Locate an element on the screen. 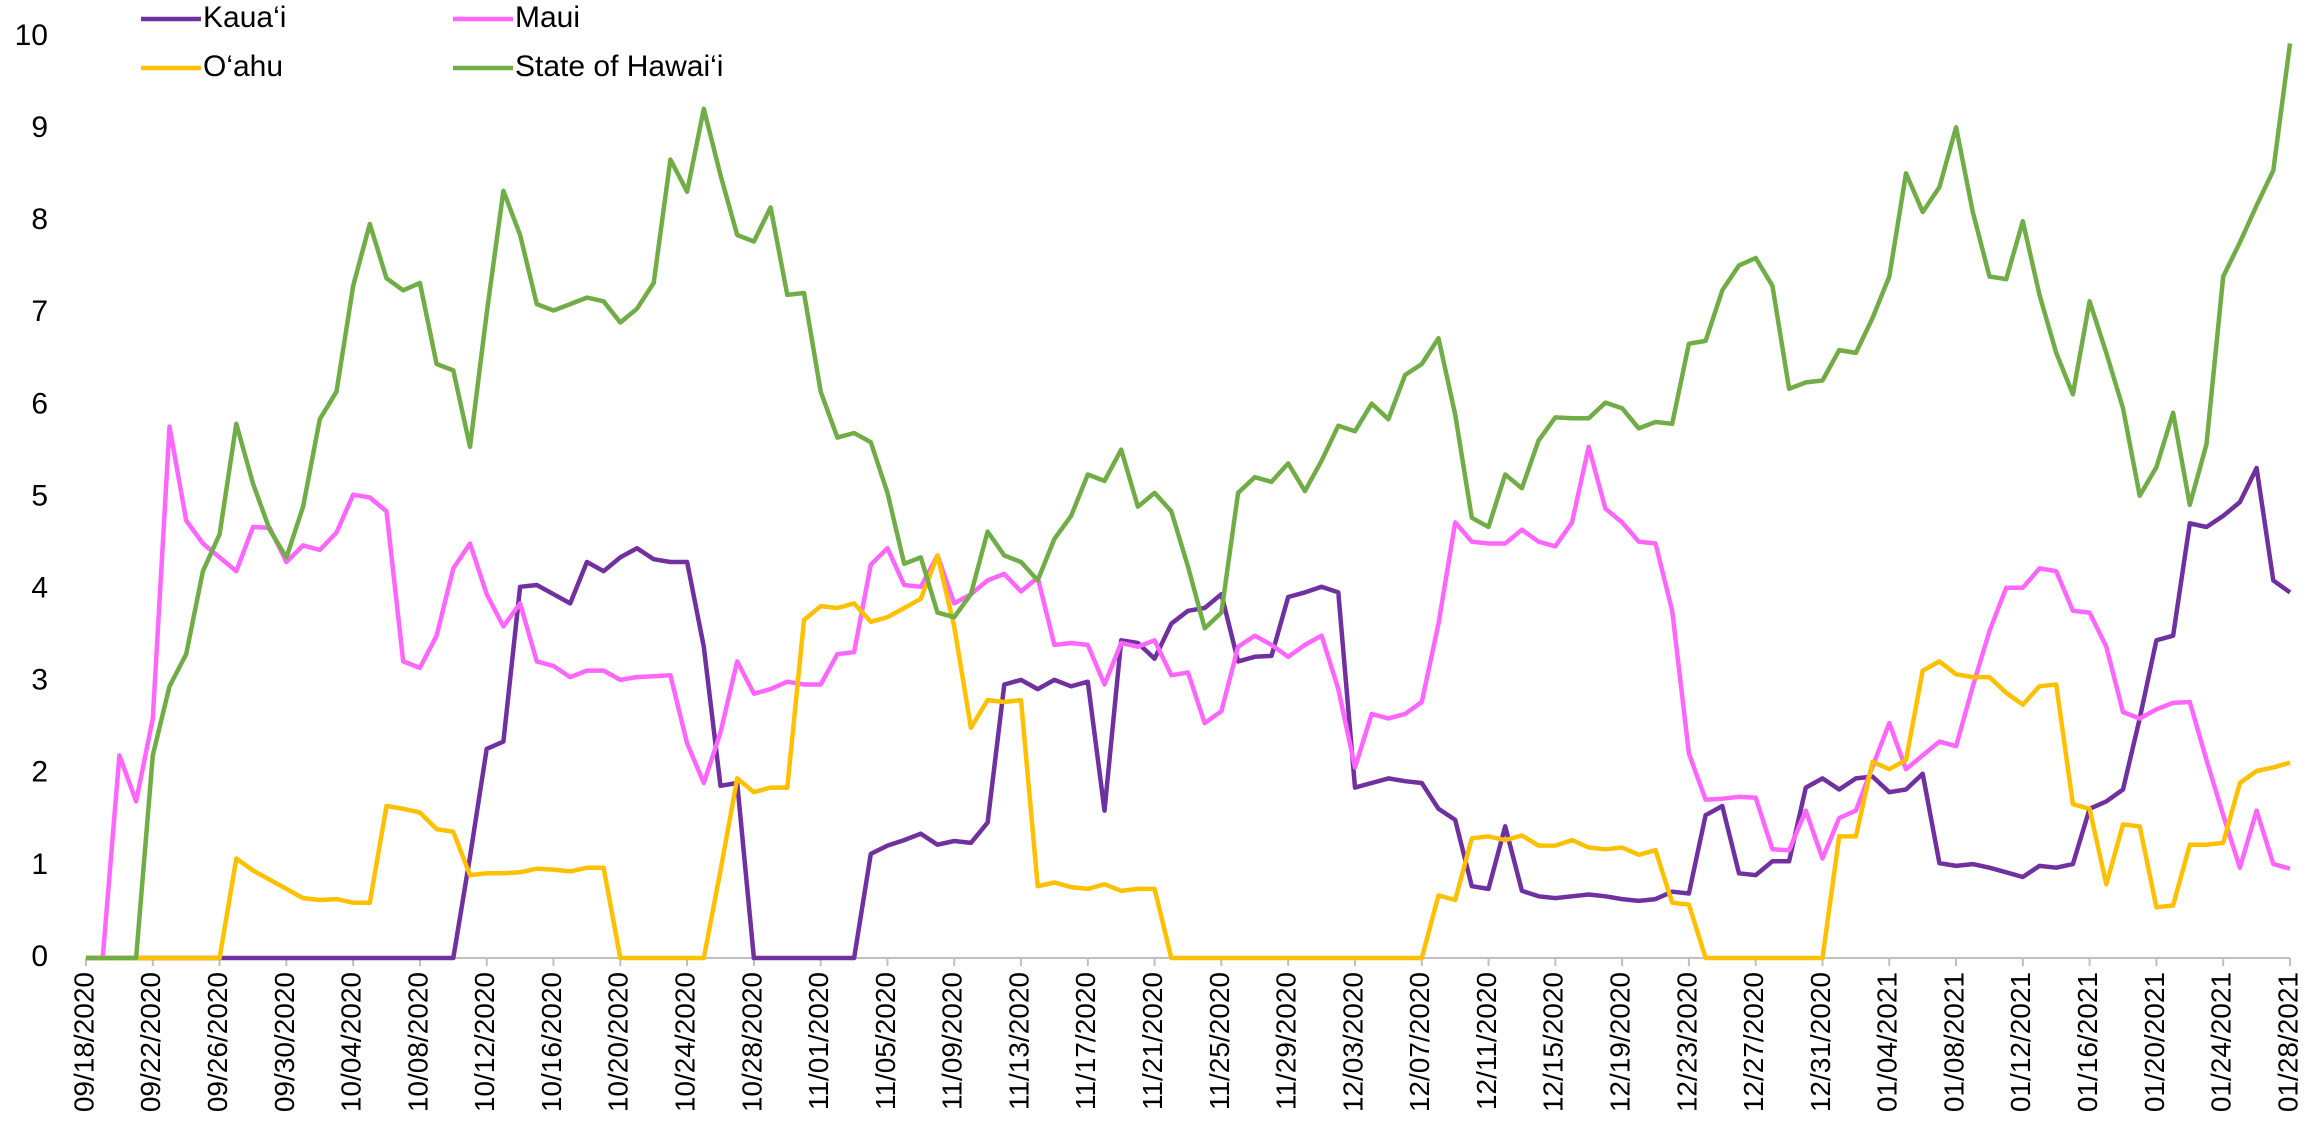 The image size is (2308, 1133). y-tick-label: 4 is located at coordinates (39, 588).